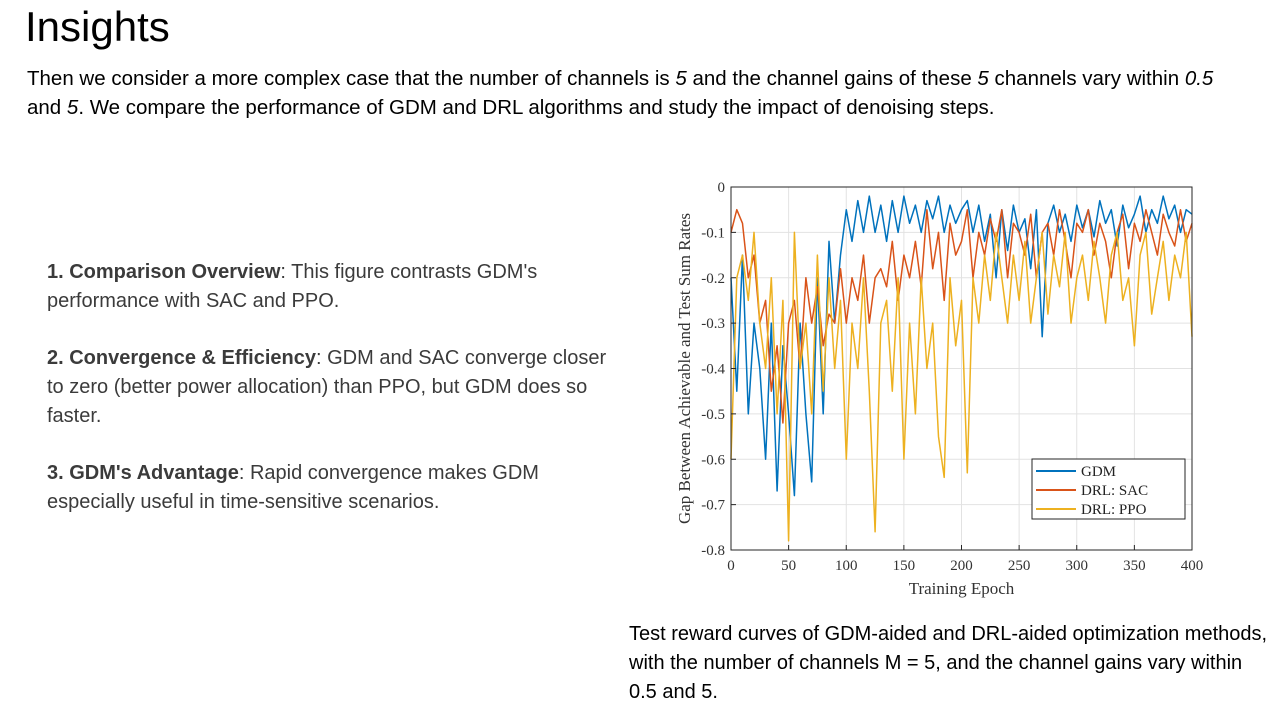  I want to click on slide-title: Insights, so click(97, 26).